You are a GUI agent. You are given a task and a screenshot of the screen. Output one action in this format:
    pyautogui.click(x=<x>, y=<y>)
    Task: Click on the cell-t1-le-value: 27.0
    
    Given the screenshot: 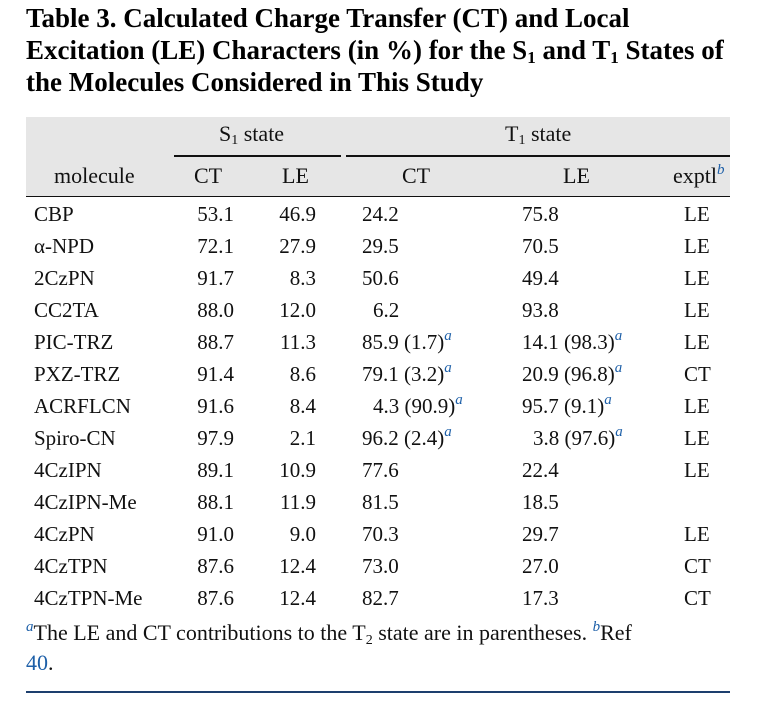 What is the action you would take?
    pyautogui.click(x=540, y=566)
    